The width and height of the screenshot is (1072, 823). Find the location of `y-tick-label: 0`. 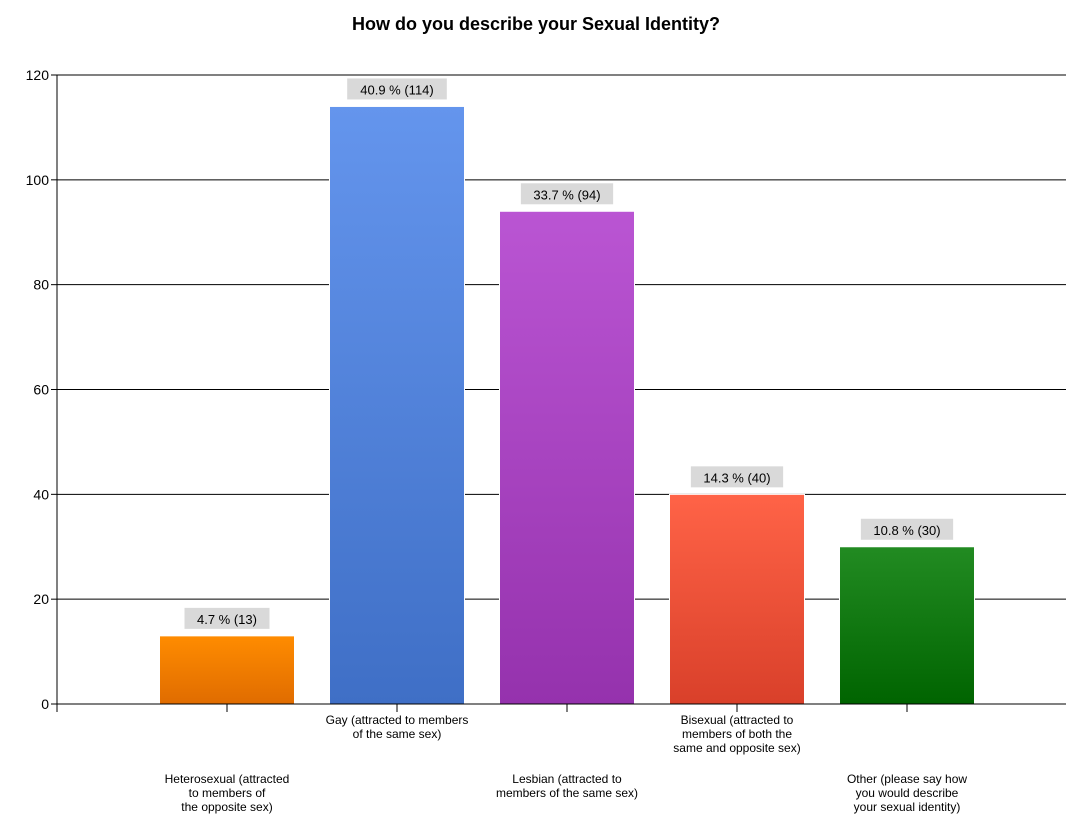

y-tick-label: 0 is located at coordinates (45, 704).